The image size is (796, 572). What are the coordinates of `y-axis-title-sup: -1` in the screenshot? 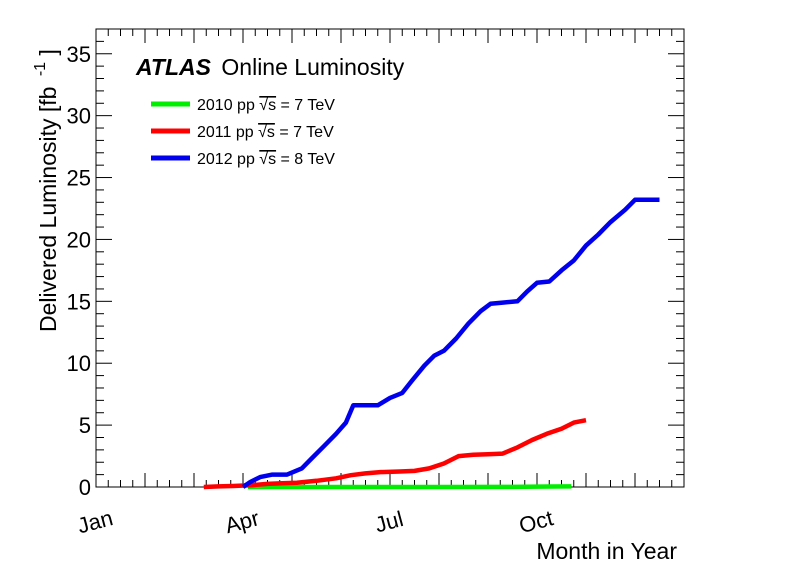 It's located at (40, 69).